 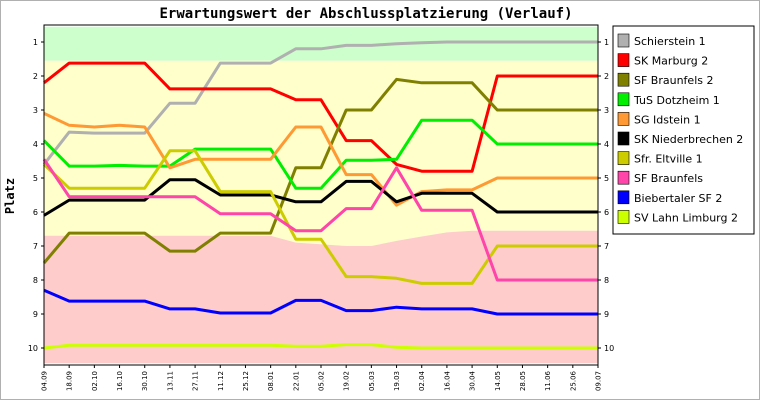 I want to click on x-tick-label: 09.07, so click(x=599, y=381).